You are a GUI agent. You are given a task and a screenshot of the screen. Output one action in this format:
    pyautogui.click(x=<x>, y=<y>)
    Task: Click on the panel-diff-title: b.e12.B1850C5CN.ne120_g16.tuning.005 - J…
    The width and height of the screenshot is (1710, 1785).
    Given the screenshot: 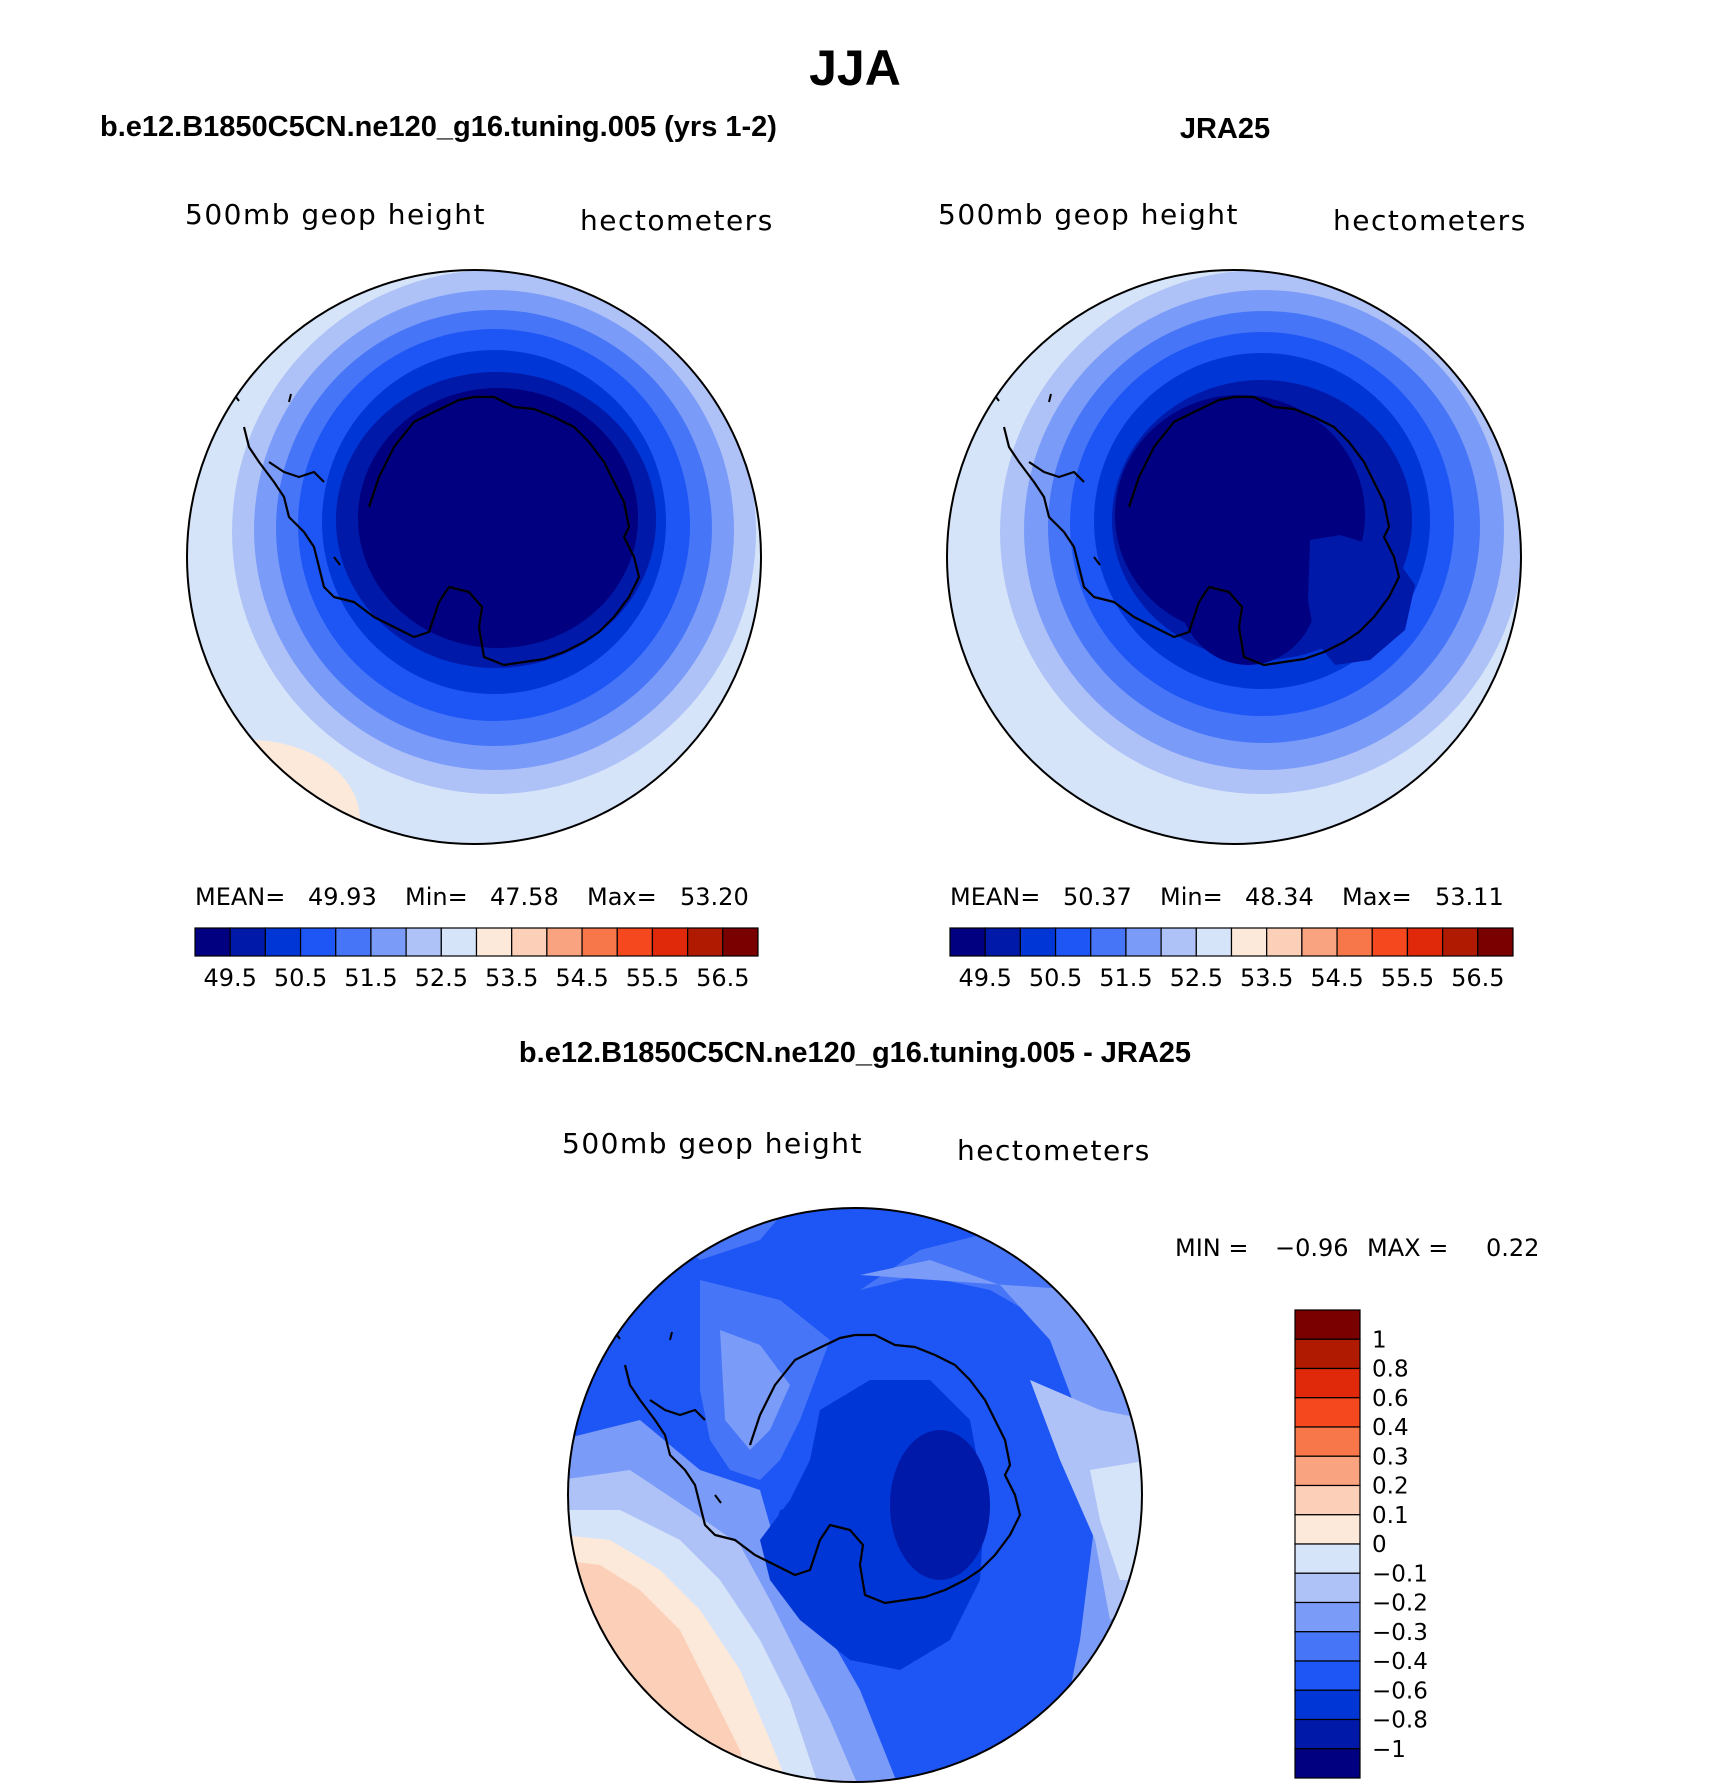 What is the action you would take?
    pyautogui.click(x=855, y=1053)
    